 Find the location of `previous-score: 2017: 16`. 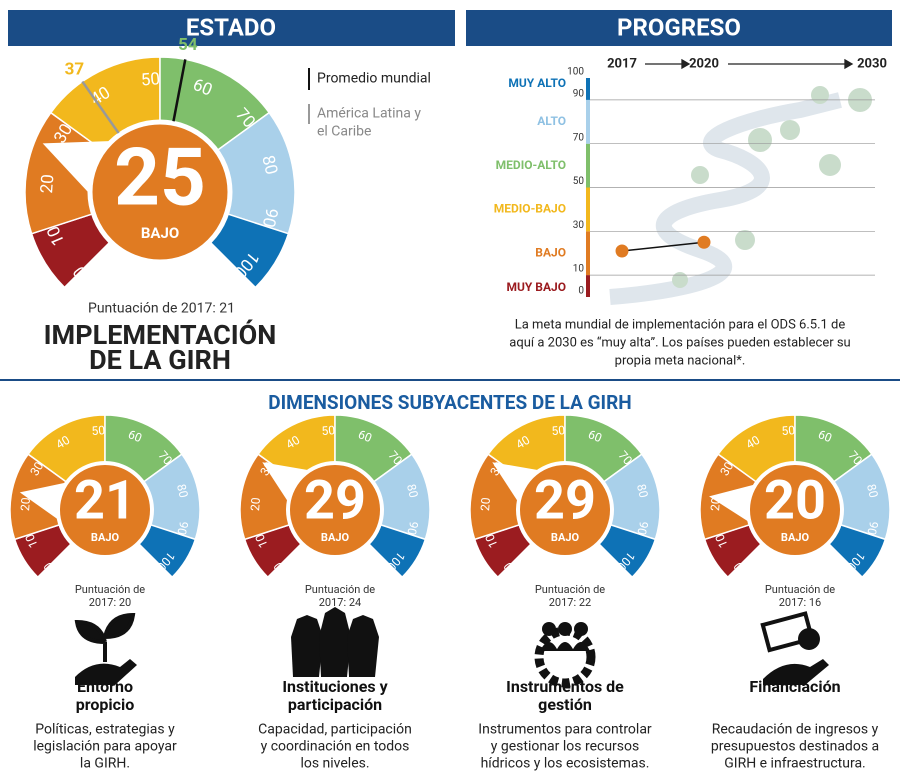

previous-score: 2017: 16 is located at coordinates (800, 602).